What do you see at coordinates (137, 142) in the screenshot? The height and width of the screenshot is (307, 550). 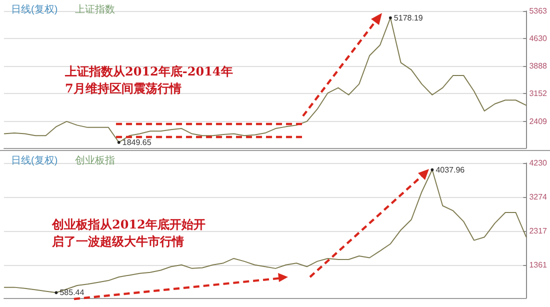 I see `annotation: 1849.65` at bounding box center [137, 142].